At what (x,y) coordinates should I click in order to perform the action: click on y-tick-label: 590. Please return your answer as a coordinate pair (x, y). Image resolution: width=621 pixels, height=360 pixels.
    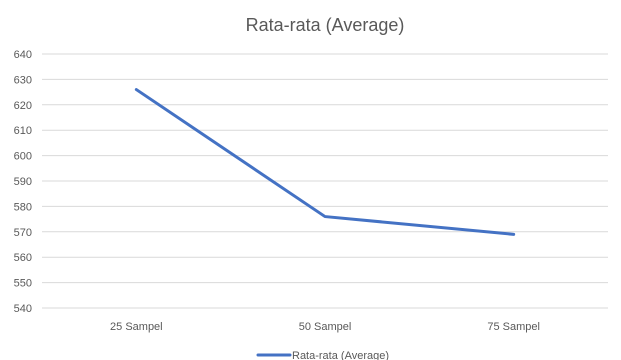
    Looking at the image, I should click on (23, 182).